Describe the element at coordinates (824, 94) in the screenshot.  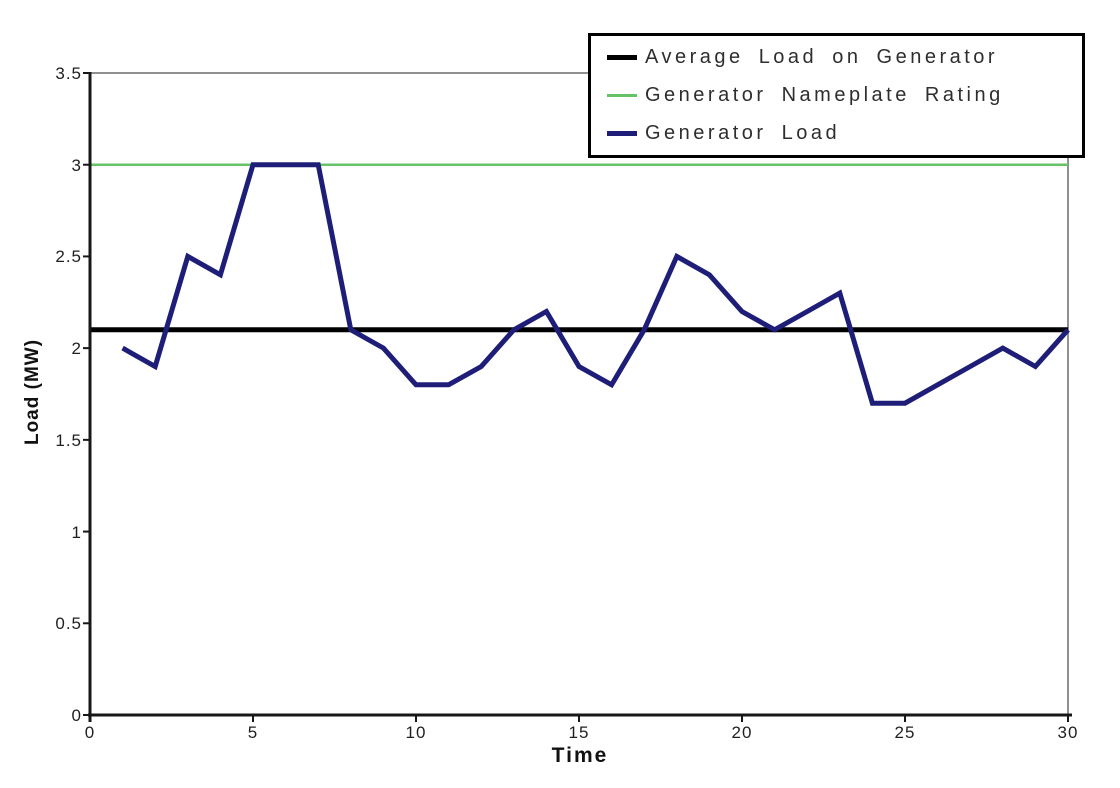
I see `legend-label-nameplate-rating: Generator Nameplate Rating` at that location.